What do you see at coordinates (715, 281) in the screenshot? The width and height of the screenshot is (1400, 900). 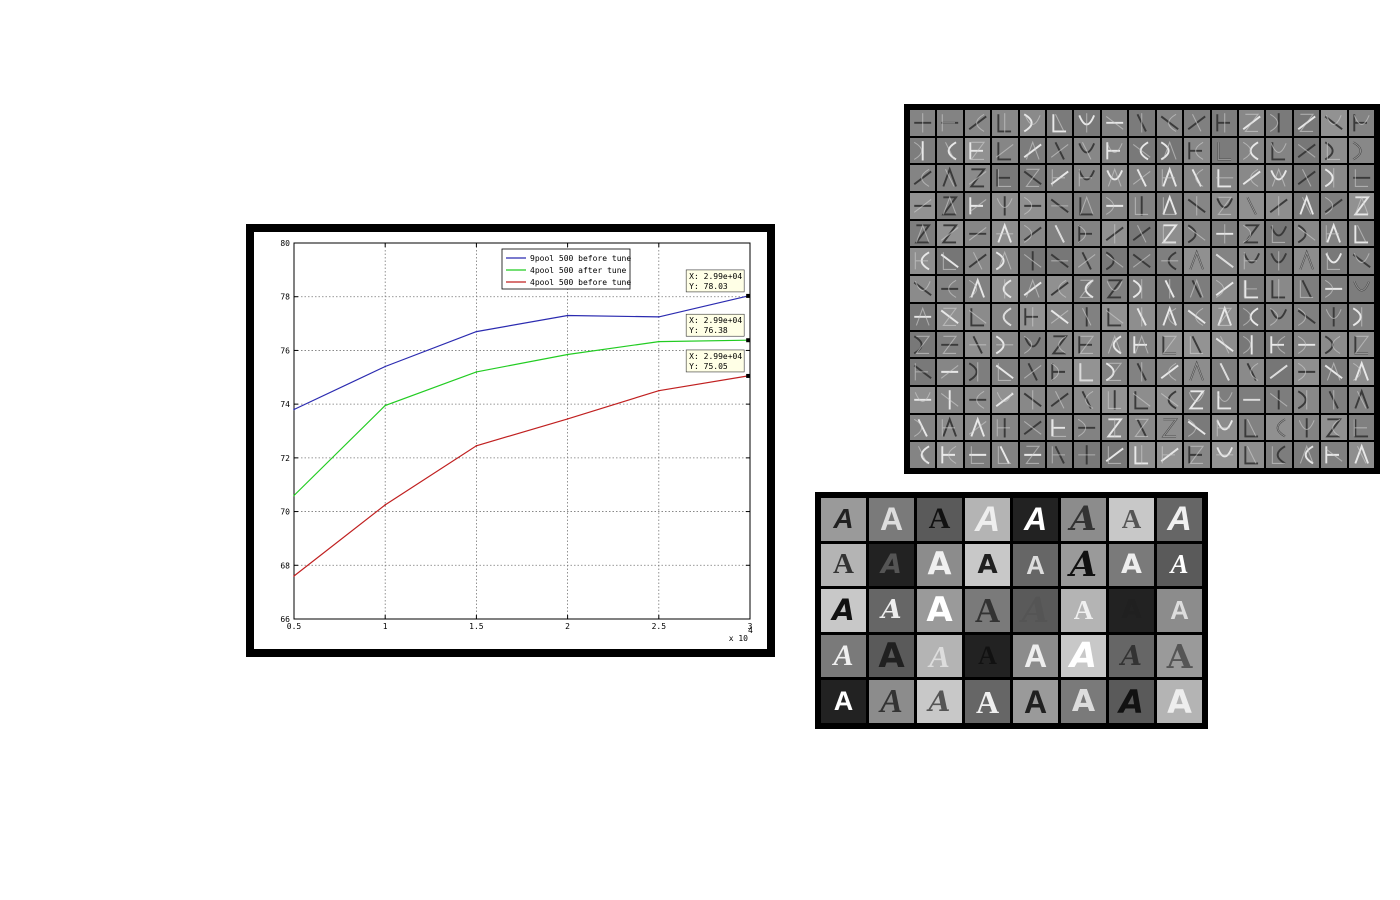 I see `datatip-box` at bounding box center [715, 281].